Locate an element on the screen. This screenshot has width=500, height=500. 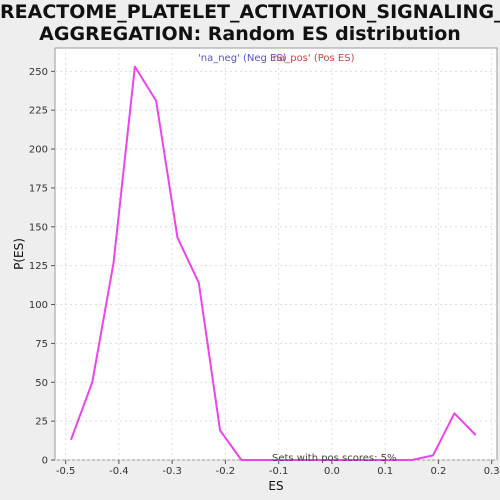
y-tick-label: 250 is located at coordinates (38, 72).